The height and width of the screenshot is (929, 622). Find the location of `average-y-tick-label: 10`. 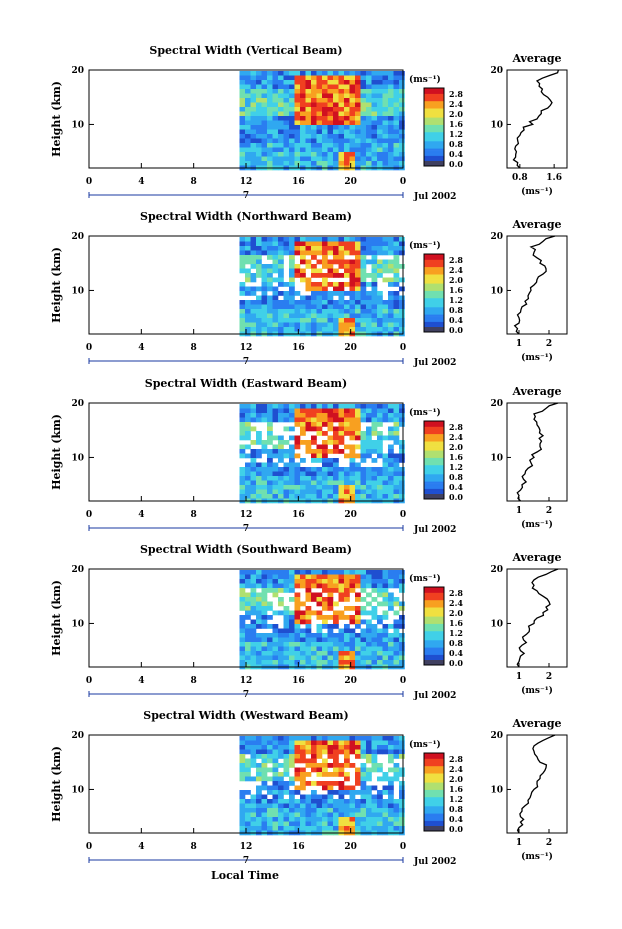

average-y-tick-label: 10 is located at coordinates (496, 291).